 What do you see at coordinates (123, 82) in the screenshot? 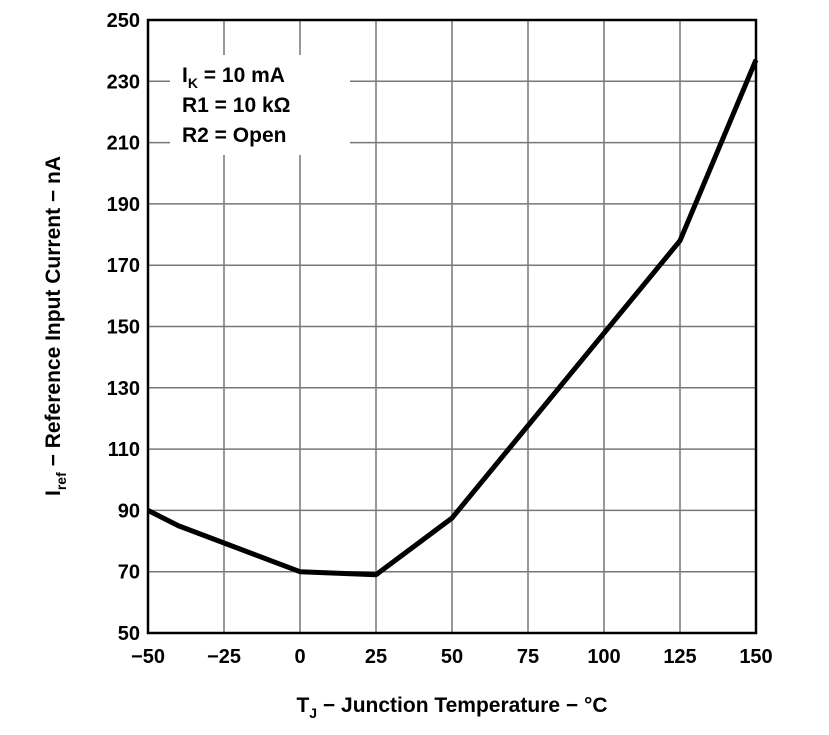
I see `y-tick-label: 230` at bounding box center [123, 82].